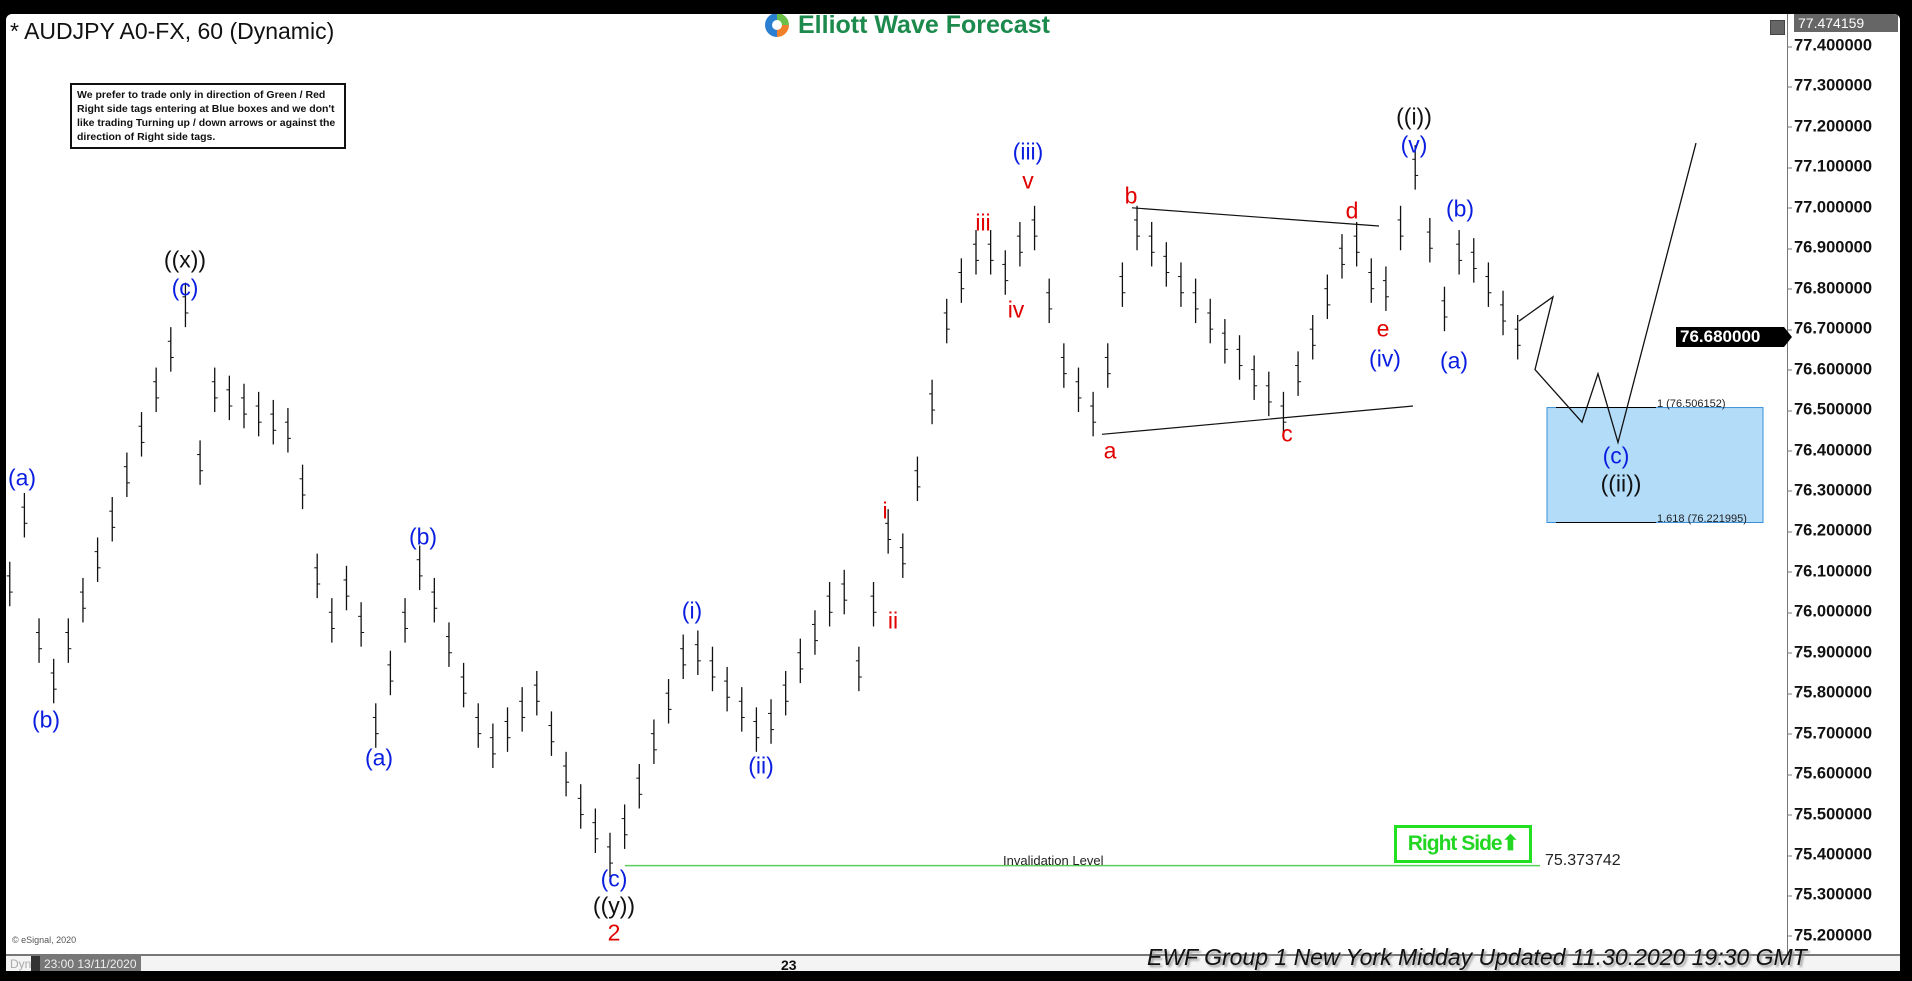  What do you see at coordinates (1655, 465) in the screenshot?
I see `blue-box` at bounding box center [1655, 465].